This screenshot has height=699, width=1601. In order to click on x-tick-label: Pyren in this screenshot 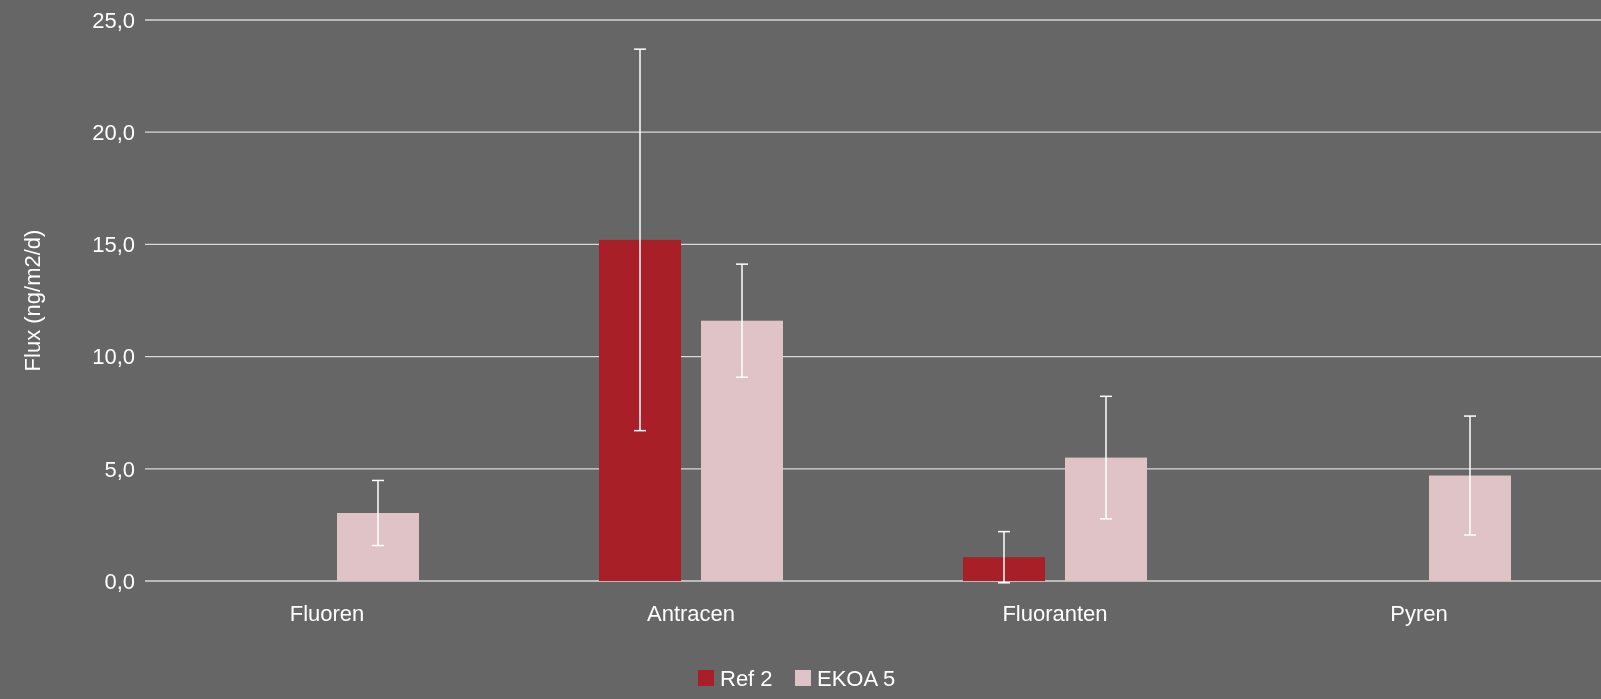, I will do `click(1419, 613)`.